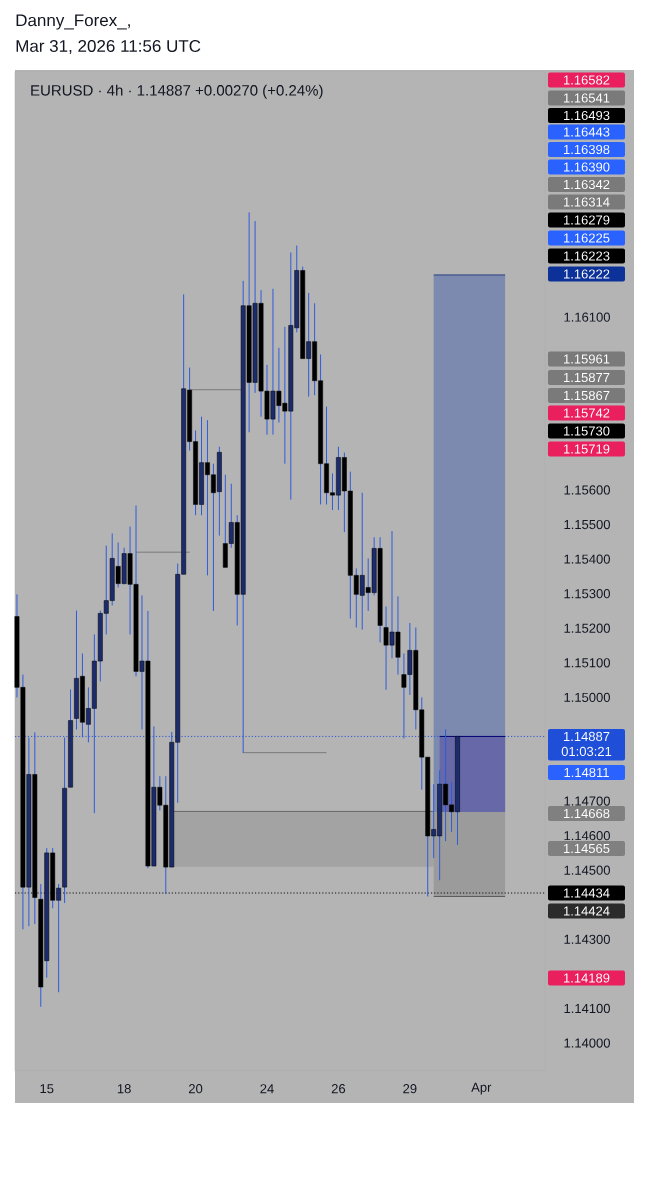  What do you see at coordinates (586, 377) in the screenshot?
I see `text: 1.15877` at bounding box center [586, 377].